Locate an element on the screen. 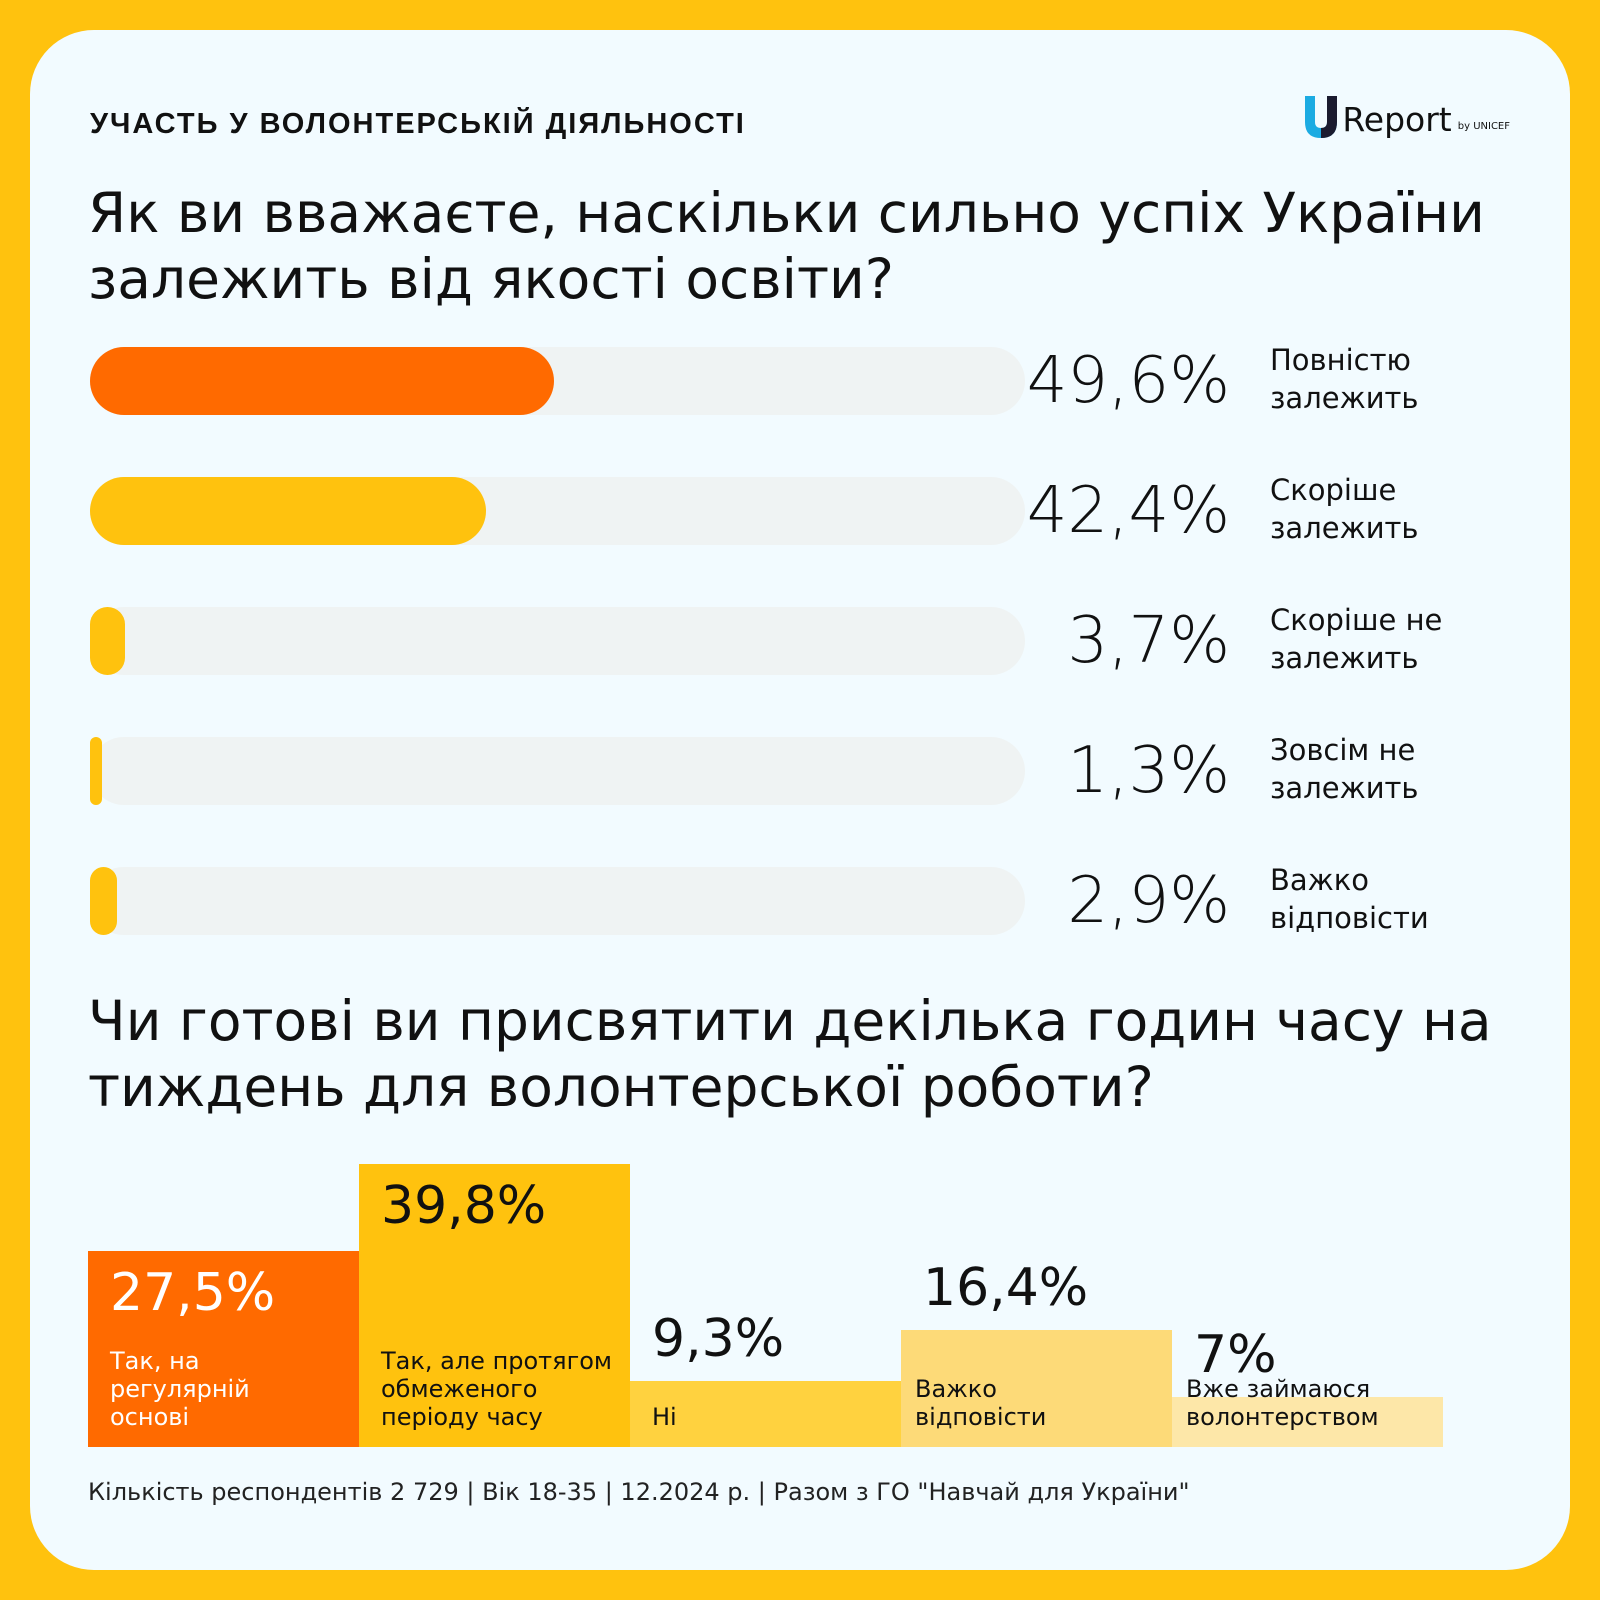 The height and width of the screenshot is (1600, 1600). section-title: УЧАСТЬ У ВОЛОНТЕРСЬКІЙ ДІЯЛЬНОСТІ is located at coordinates (418, 124).